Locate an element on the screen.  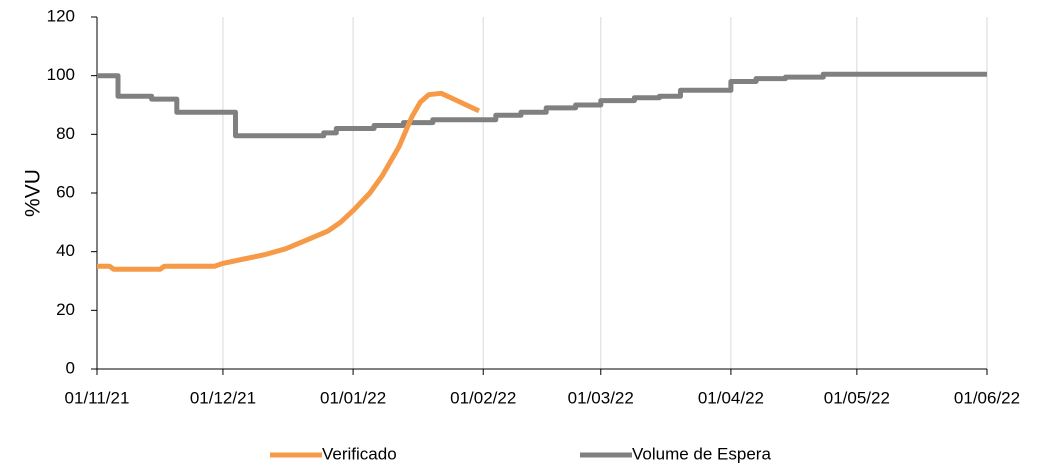
y-tick-label: 120 is located at coordinates (61, 15).